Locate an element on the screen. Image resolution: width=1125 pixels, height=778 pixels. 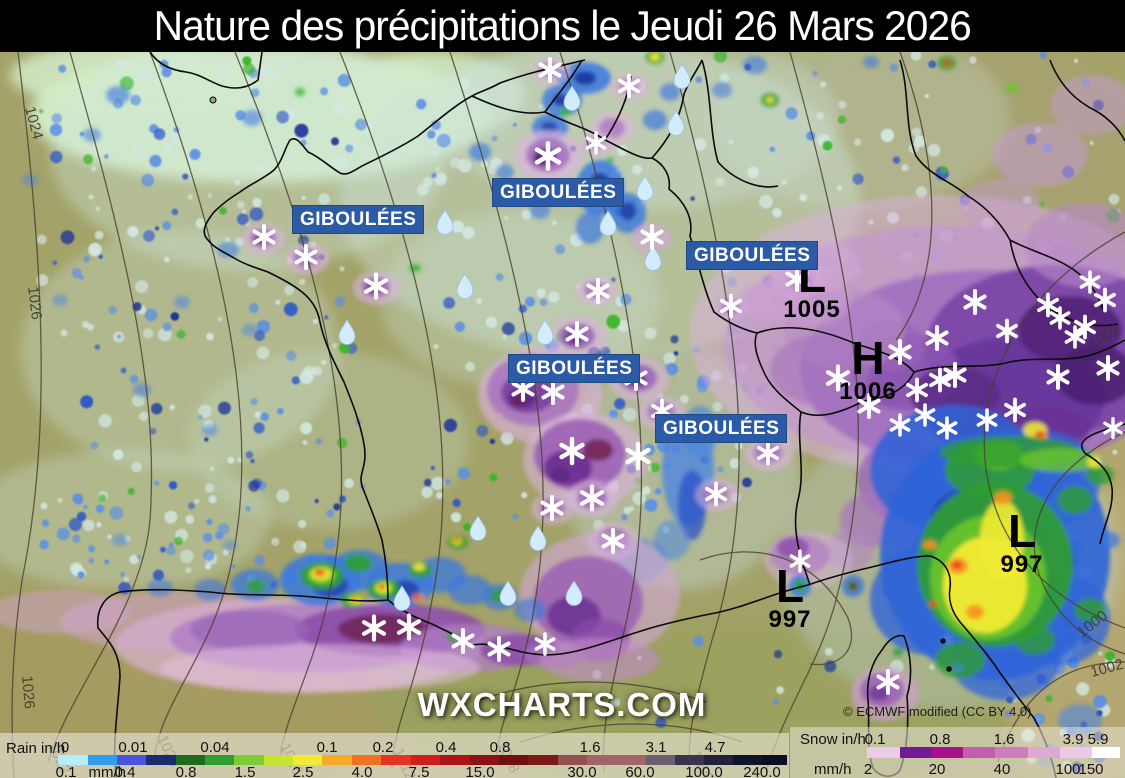
isobar-label: 1026 is located at coordinates (34, 302).